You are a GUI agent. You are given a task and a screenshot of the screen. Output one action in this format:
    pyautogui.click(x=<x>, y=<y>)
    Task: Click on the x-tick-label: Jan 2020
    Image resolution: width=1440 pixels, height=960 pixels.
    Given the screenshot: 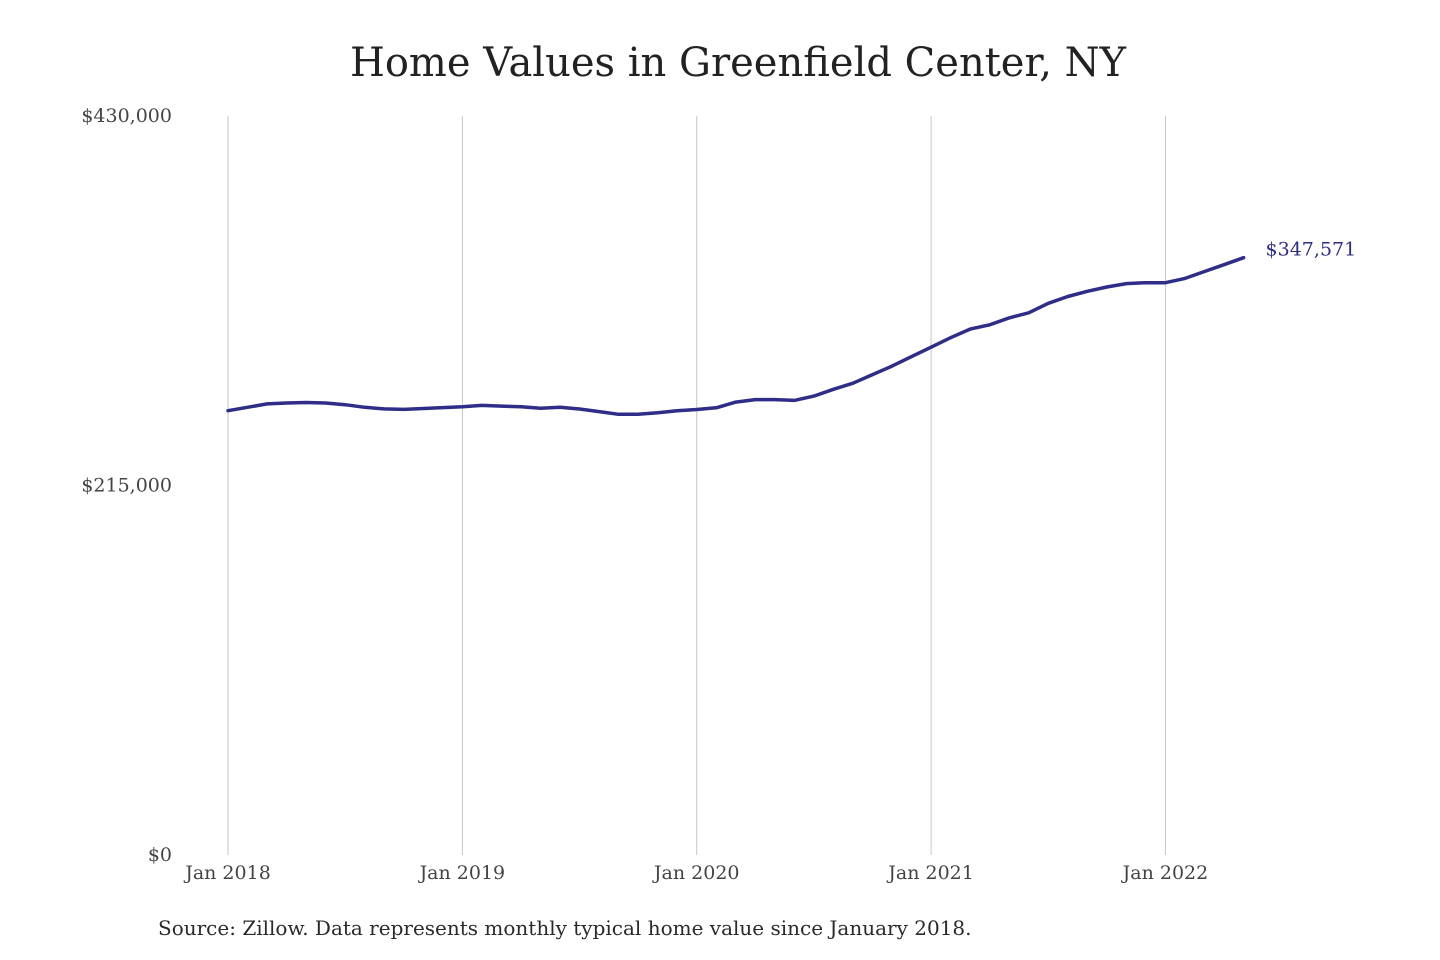 What is the action you would take?
    pyautogui.click(x=696, y=873)
    